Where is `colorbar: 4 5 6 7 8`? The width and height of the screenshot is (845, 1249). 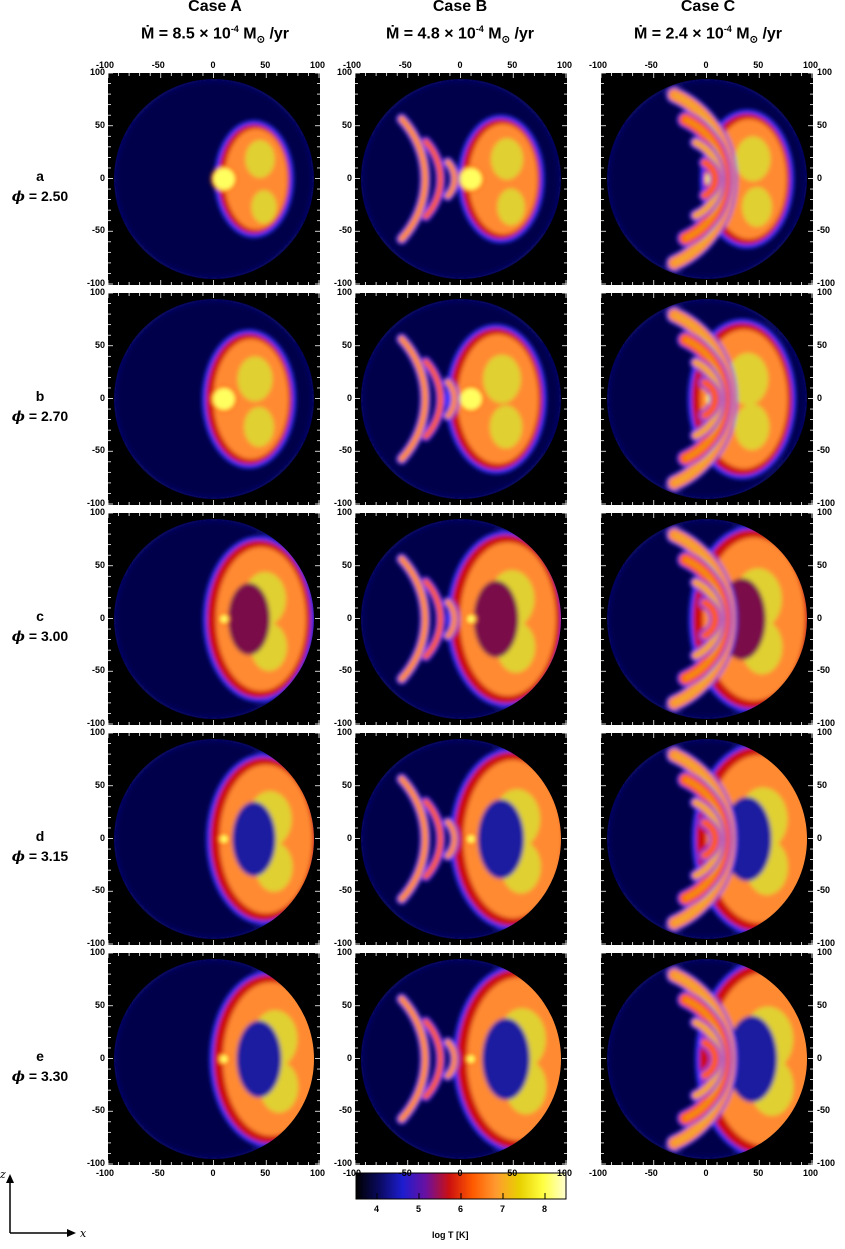
colorbar: 4 5 6 7 8 is located at coordinates (461, 1193).